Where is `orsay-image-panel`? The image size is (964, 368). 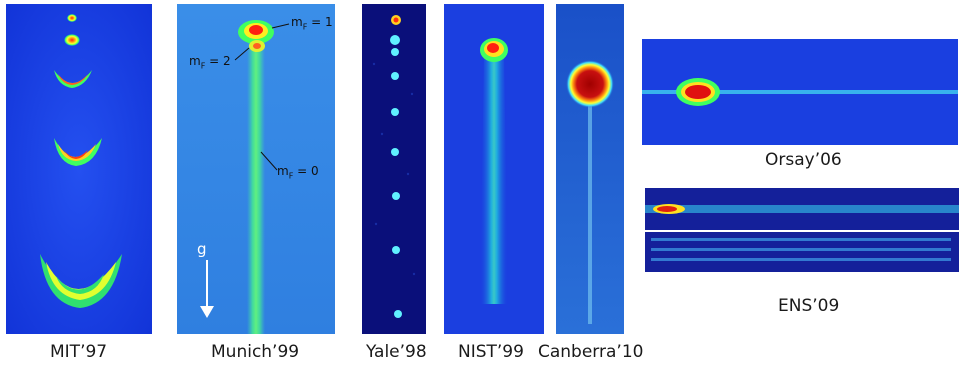
orsay-image-panel is located at coordinates (800, 92).